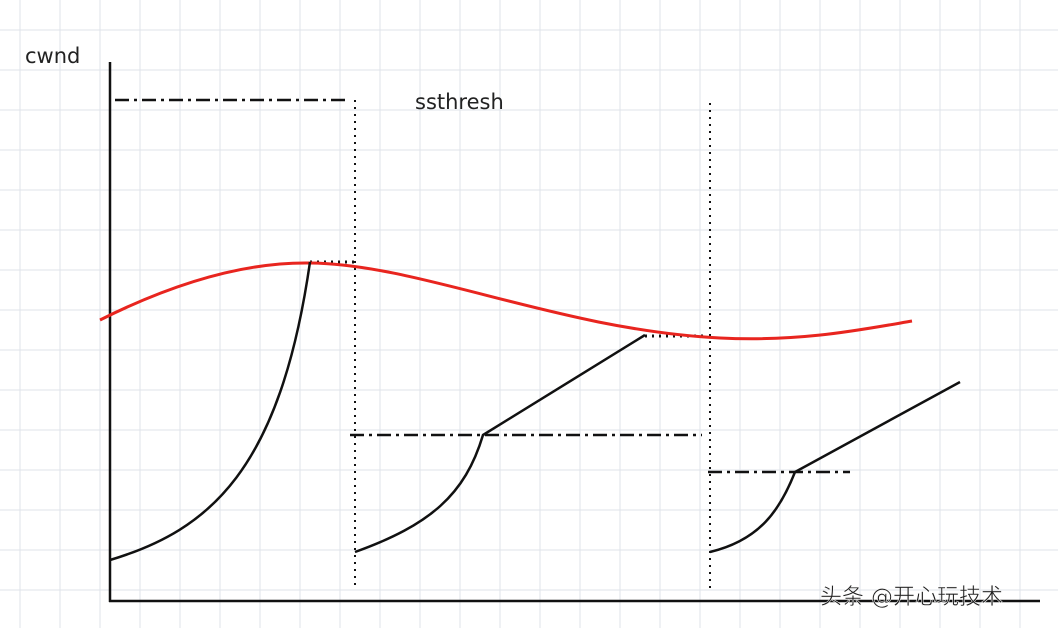  Describe the element at coordinates (52, 56) in the screenshot. I see `y-axis-label: cwnd` at that location.